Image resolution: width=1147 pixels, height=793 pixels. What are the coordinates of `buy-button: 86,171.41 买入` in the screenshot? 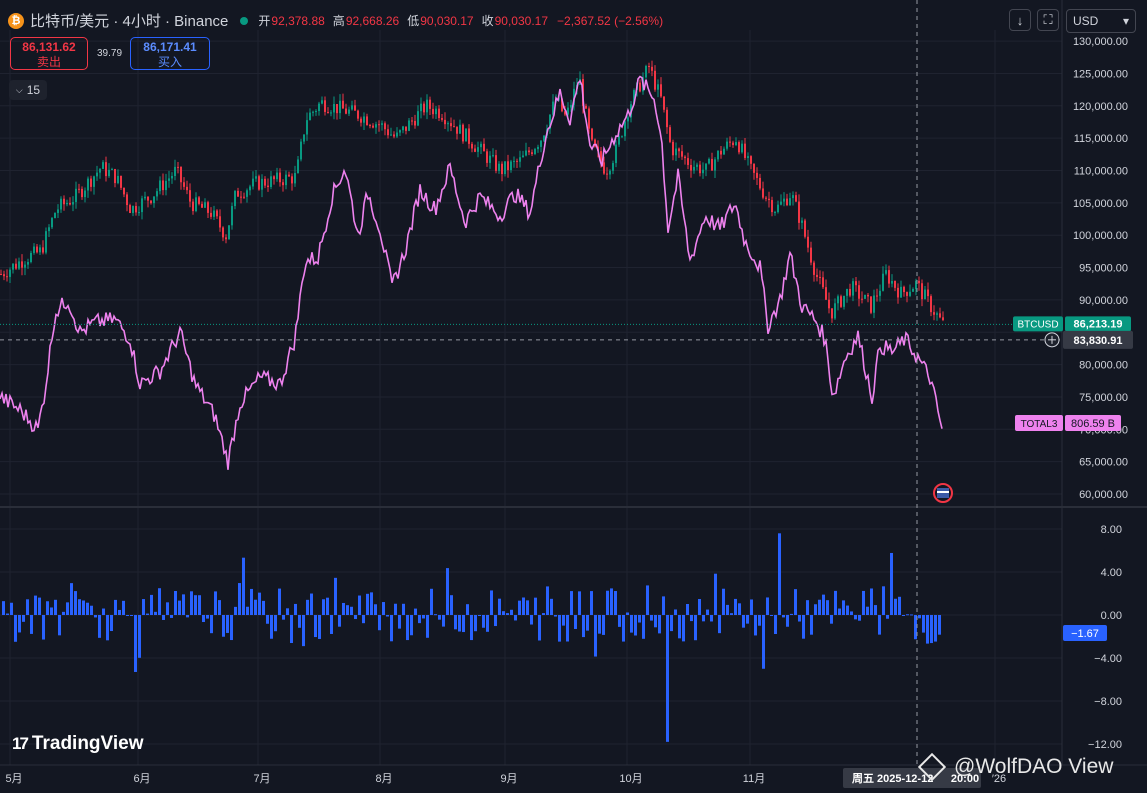 It's located at (170, 53).